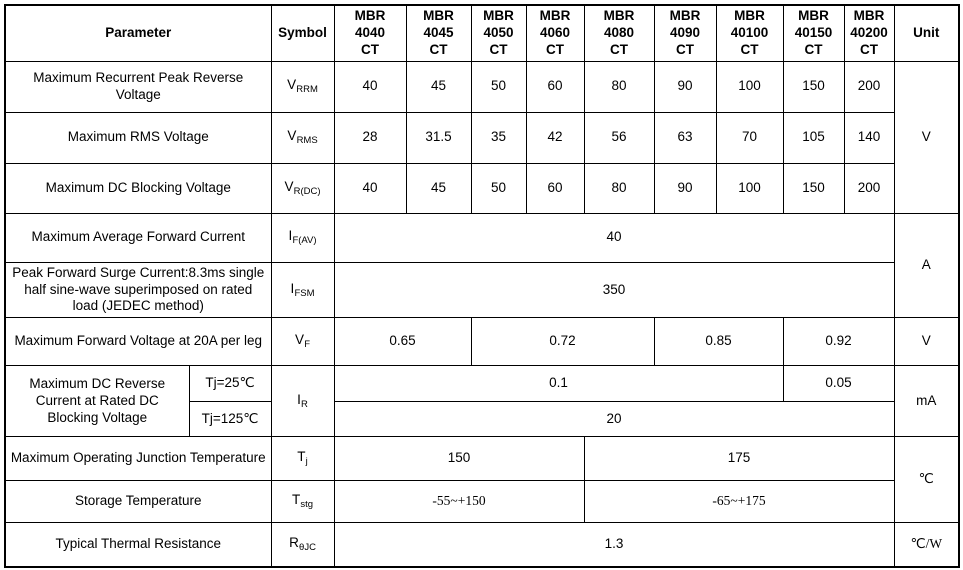 Image resolution: width=963 pixels, height=570 pixels. What do you see at coordinates (138, 86) in the screenshot?
I see `parameter-label: Maximum Recurrent Peak Reverse Voltage` at bounding box center [138, 86].